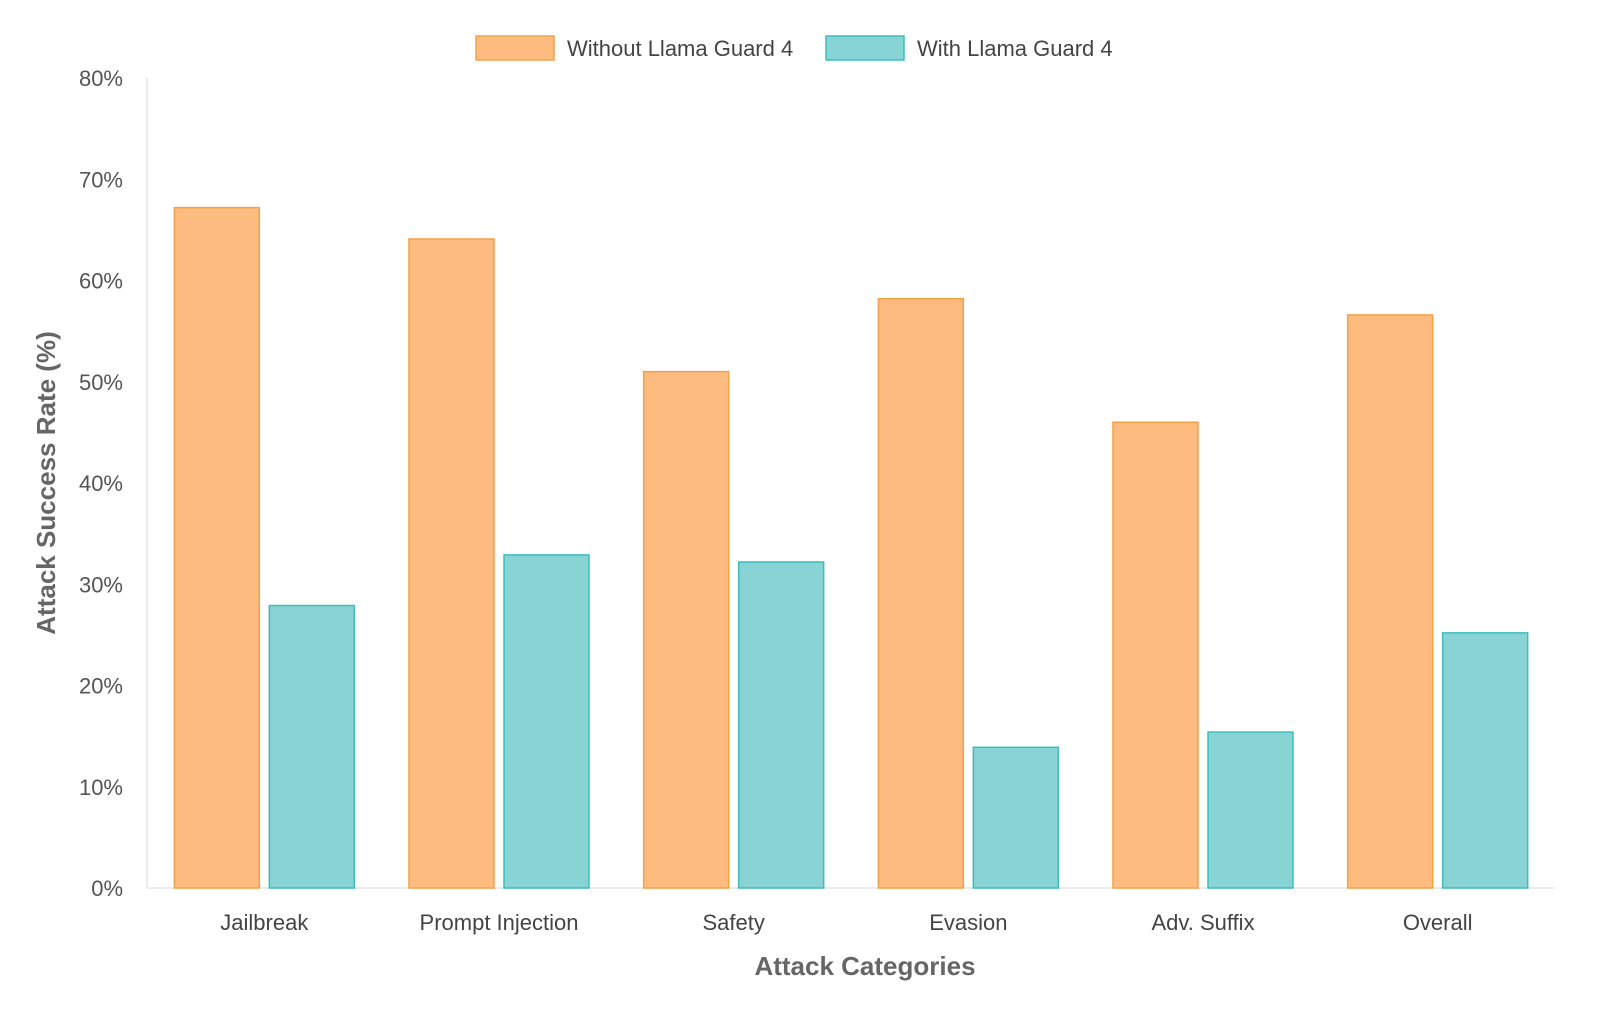 The image size is (1600, 1010). I want to click on y-tick-label: 30%, so click(101, 584).